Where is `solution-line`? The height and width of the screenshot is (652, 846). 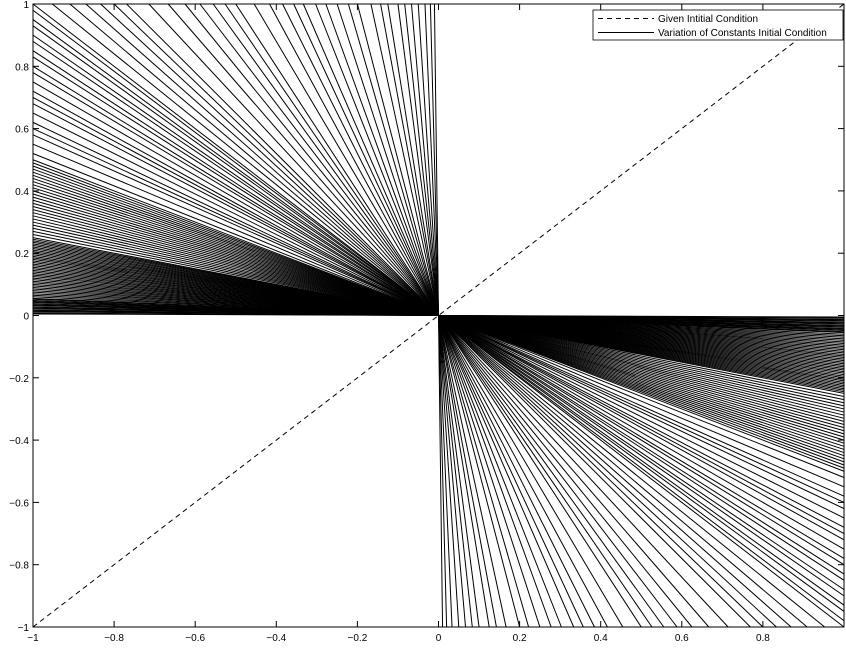
solution-line is located at coordinates (438, 315).